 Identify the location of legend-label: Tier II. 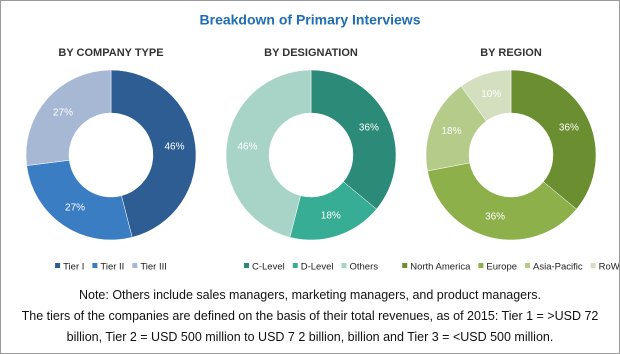
(112, 267).